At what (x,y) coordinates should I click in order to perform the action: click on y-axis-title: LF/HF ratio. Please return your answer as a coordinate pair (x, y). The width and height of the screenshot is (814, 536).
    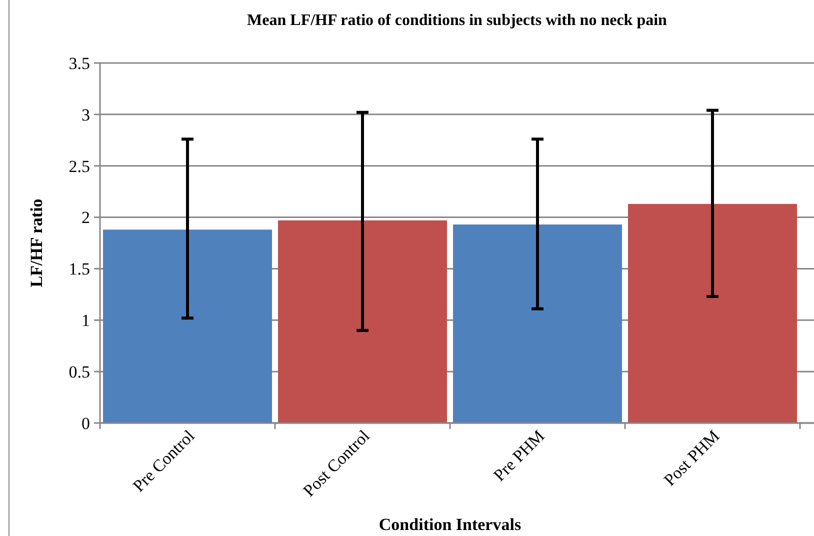
    Looking at the image, I should click on (36, 243).